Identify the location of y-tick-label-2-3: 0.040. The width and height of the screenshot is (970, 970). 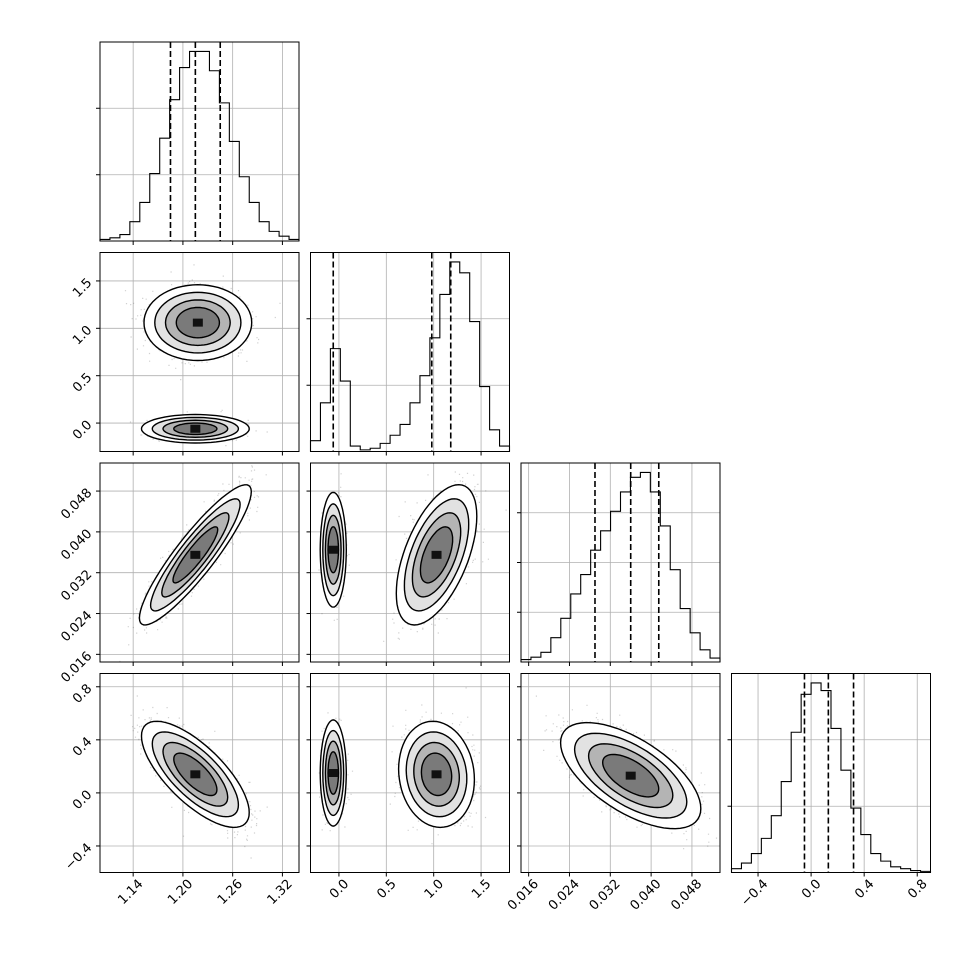
(76, 545).